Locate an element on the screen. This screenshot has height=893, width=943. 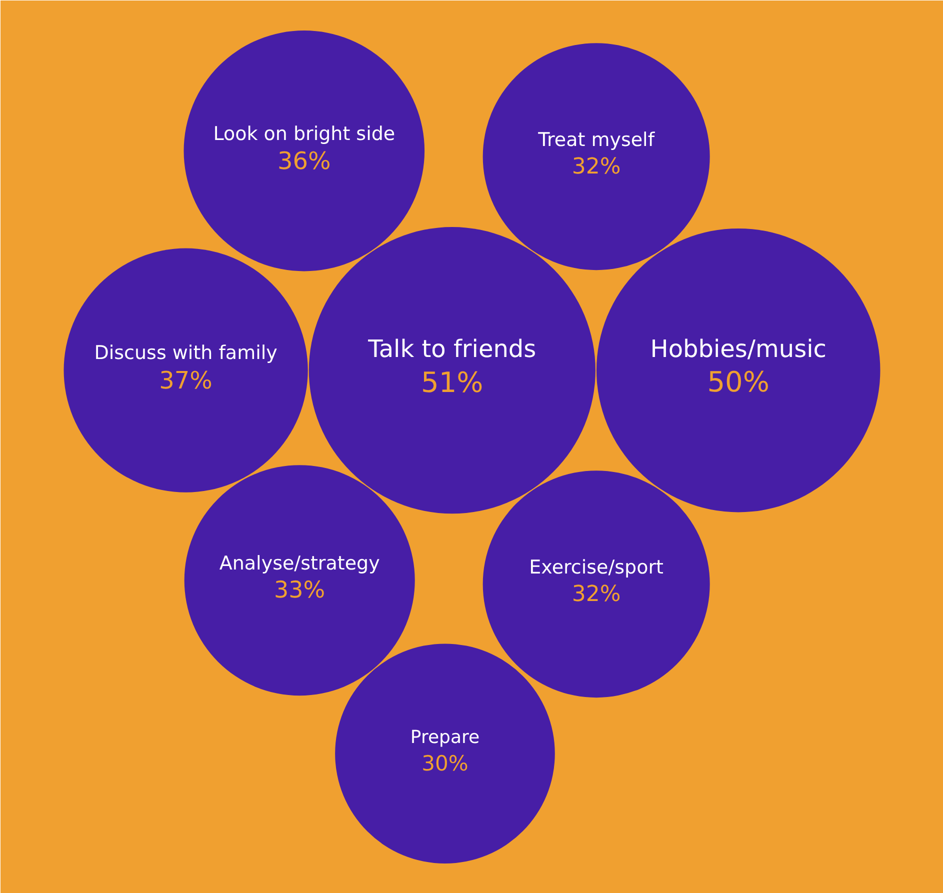
data-label: 30% is located at coordinates (445, 764).